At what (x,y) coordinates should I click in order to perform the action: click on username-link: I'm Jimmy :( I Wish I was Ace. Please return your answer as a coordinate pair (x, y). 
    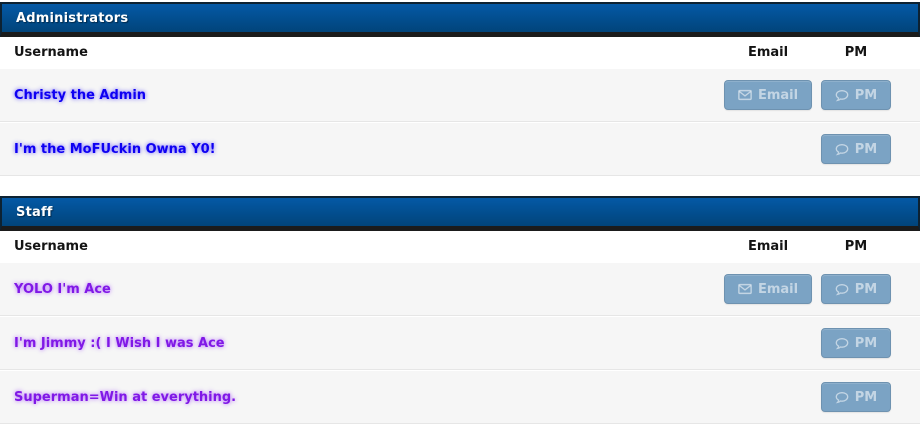
    Looking at the image, I should click on (119, 343).